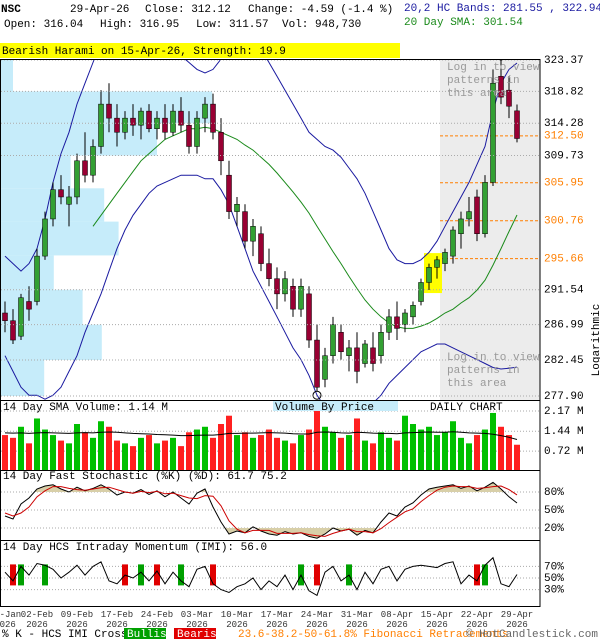 The image size is (600, 640). Describe the element at coordinates (197, 620) in the screenshot. I see `x-tick-label: 03-Mar 2026` at that location.